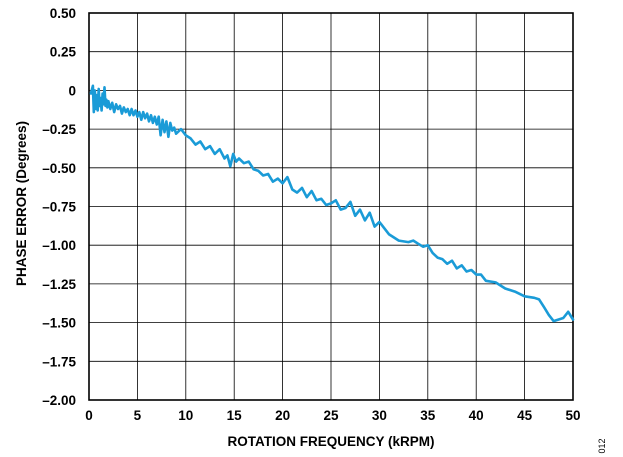 The width and height of the screenshot is (623, 457). What do you see at coordinates (476, 415) in the screenshot?
I see `x-tick-label: 40` at bounding box center [476, 415].